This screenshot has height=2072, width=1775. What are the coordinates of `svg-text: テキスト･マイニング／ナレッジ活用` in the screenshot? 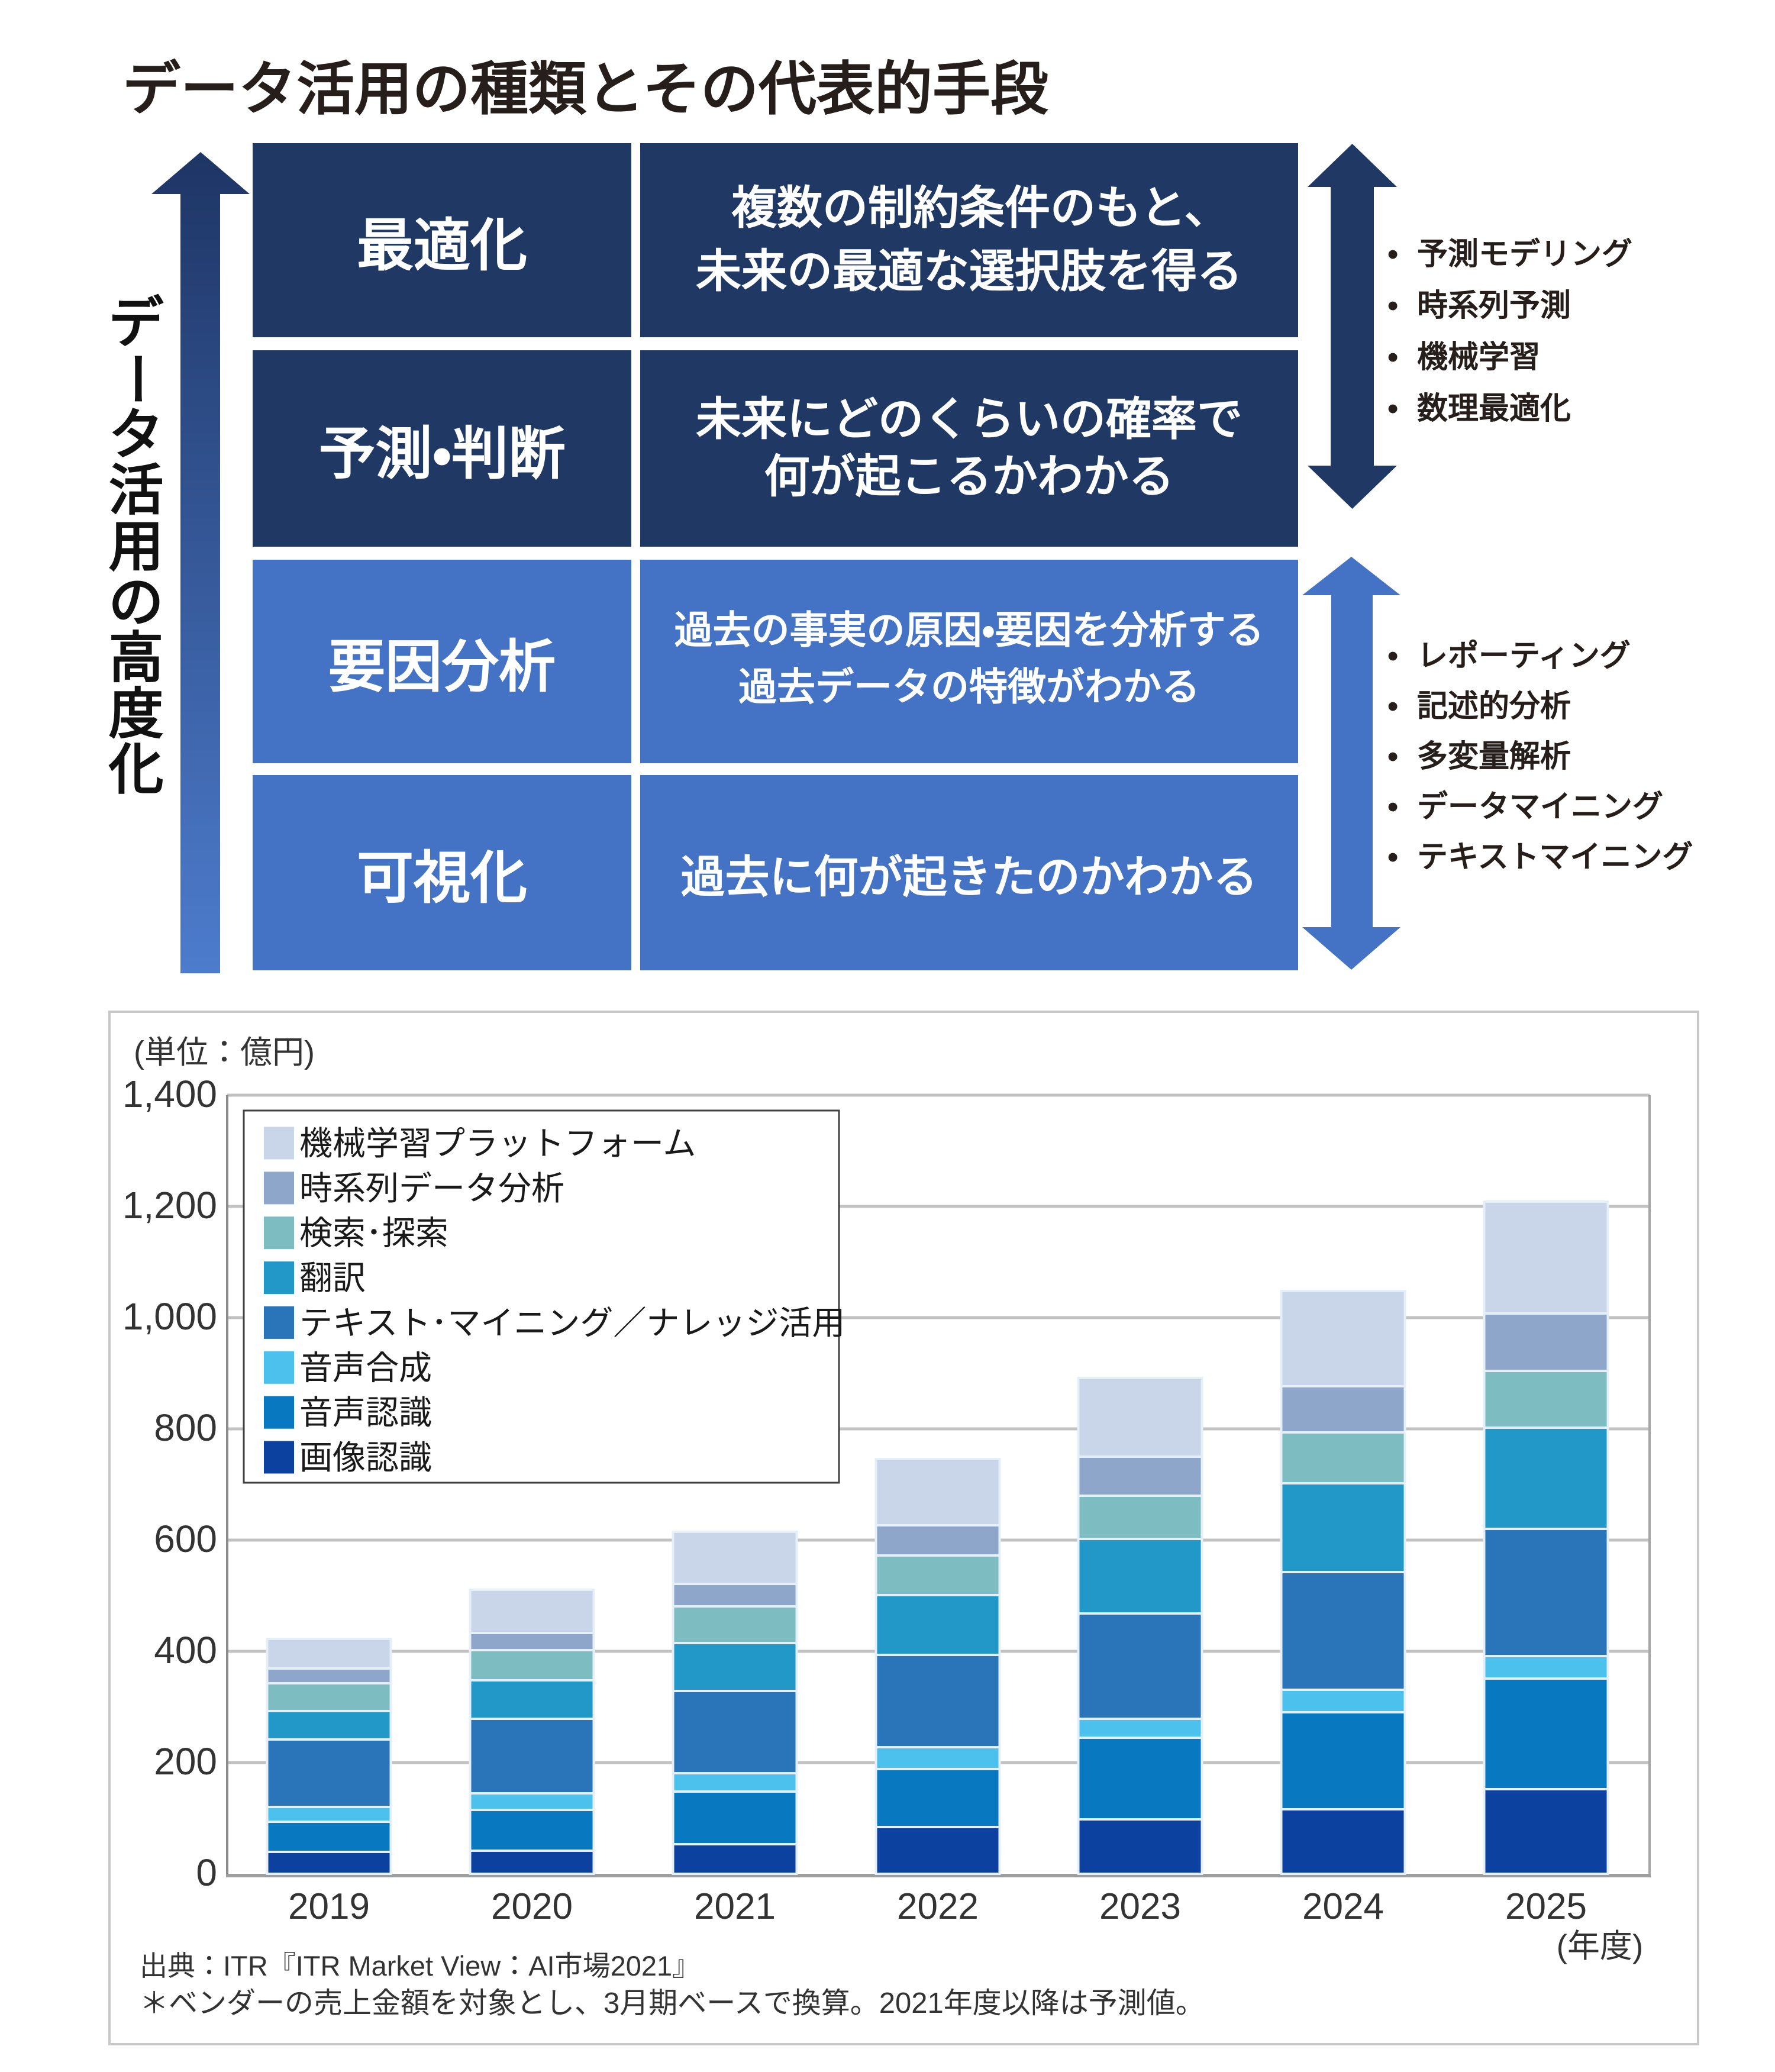 It's located at (572, 1322).